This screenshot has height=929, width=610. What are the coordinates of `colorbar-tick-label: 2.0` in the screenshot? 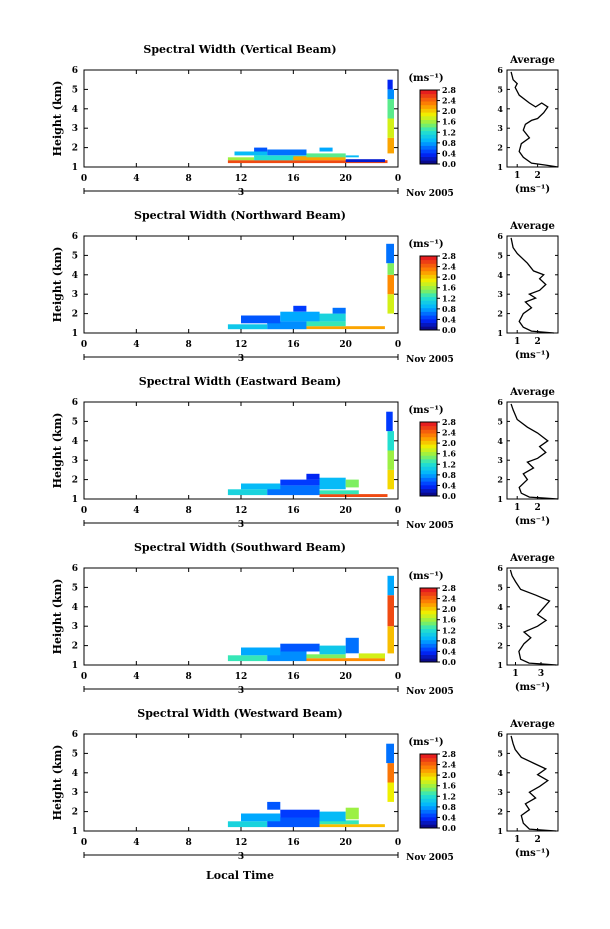 It's located at (449, 277).